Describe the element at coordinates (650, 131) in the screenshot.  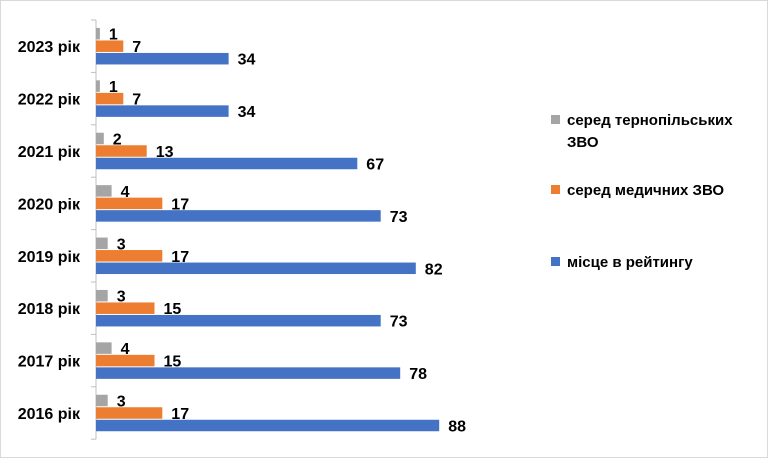
I see `legend-label: серед тернопільських ЗВО` at that location.